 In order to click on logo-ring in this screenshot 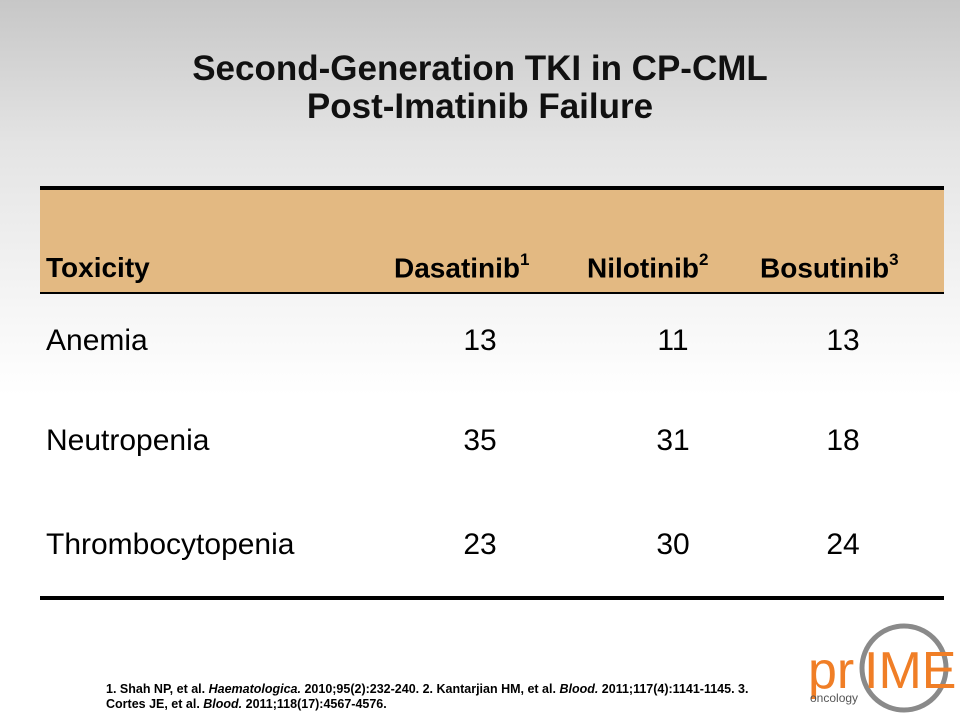, I will do `click(904, 668)`.